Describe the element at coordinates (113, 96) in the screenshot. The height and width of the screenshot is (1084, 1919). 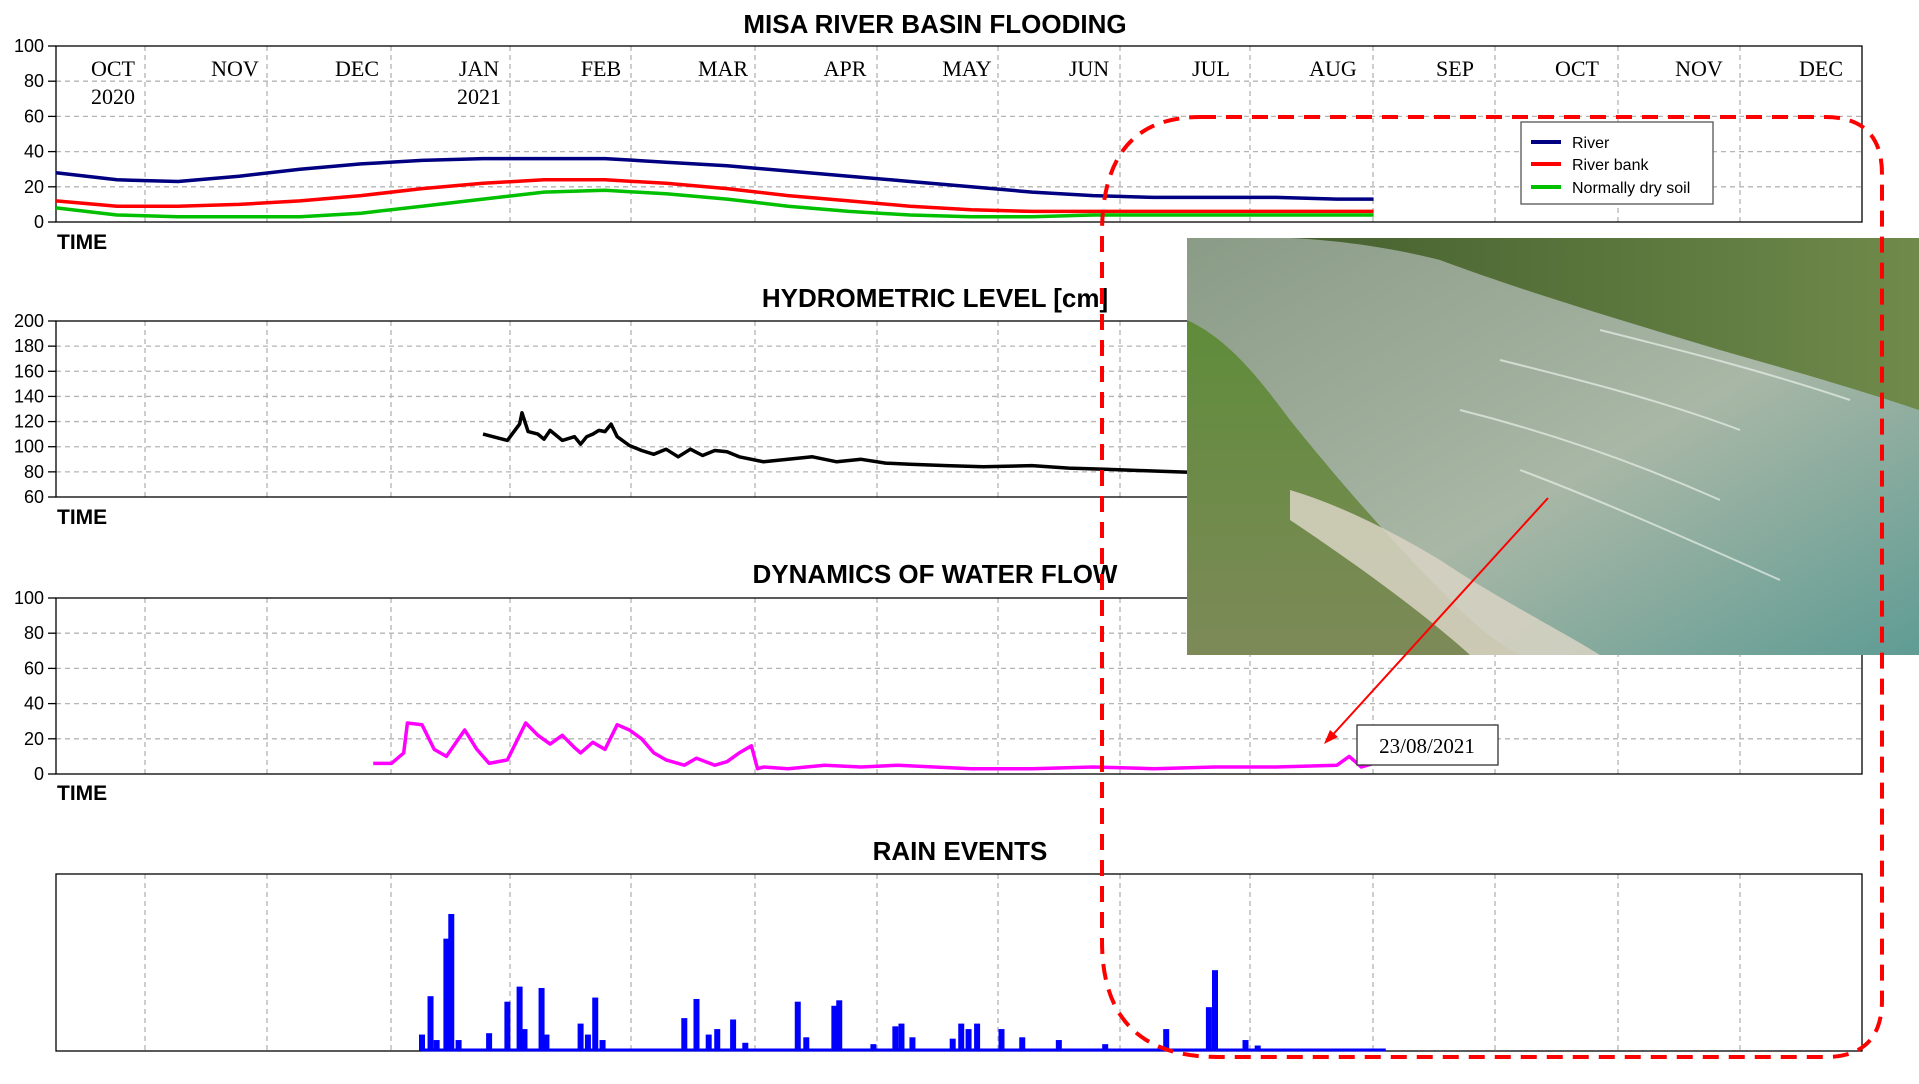
I see `year-label: 2020` at that location.